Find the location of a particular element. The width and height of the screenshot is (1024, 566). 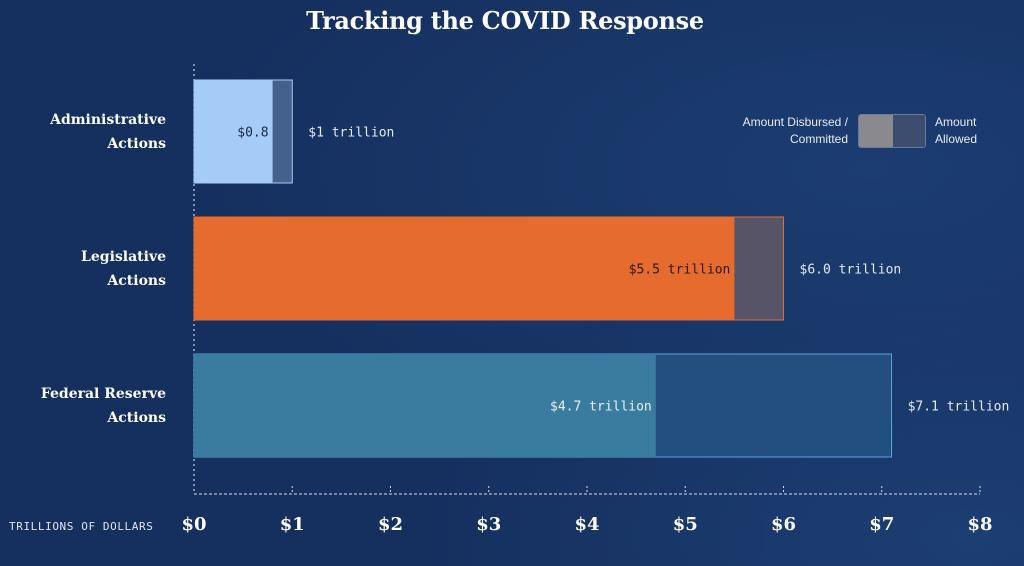

x-axis-title: TRILLIONS OF DOLLARS is located at coordinates (81, 526).